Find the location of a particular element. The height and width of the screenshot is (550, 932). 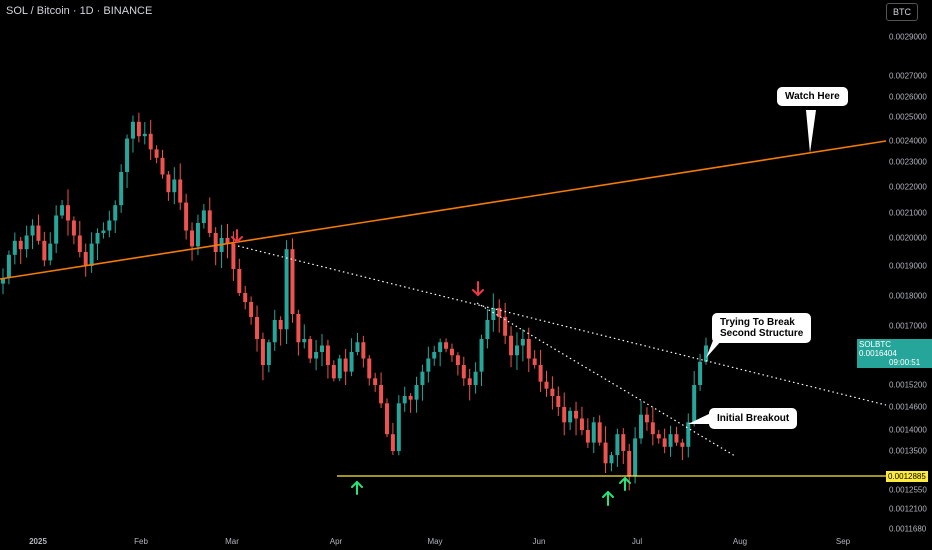

arrow-up-icon is located at coordinates (608, 498).